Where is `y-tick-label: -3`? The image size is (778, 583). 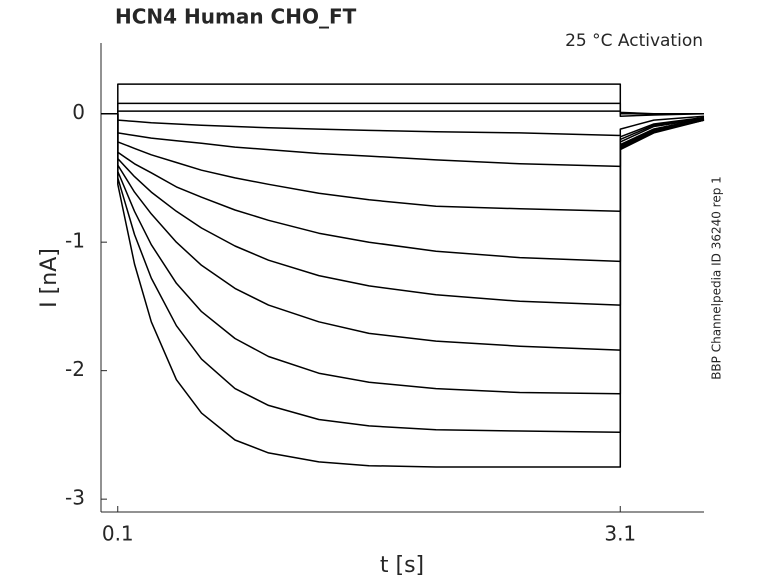 y-tick-label: -3 is located at coordinates (75, 498).